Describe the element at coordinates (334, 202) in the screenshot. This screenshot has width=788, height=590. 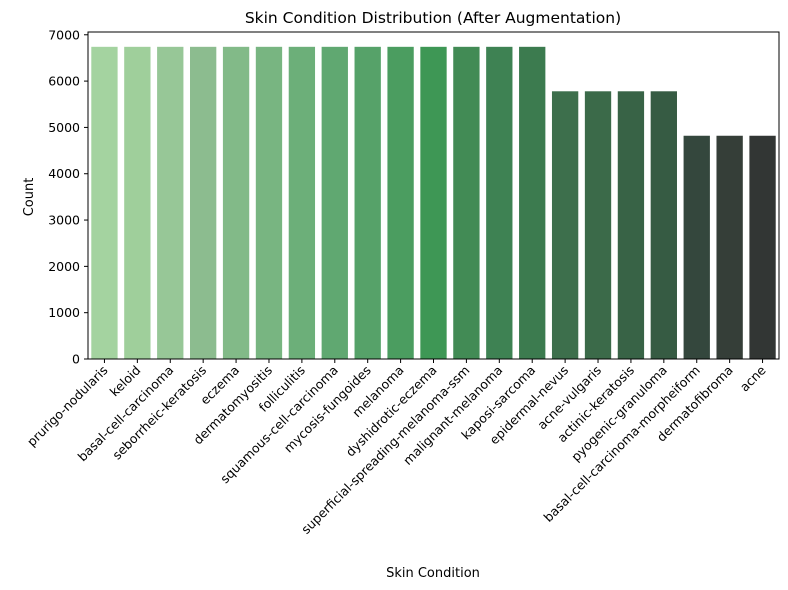
I see `bar-squamous-cell-carcinoma` at that location.